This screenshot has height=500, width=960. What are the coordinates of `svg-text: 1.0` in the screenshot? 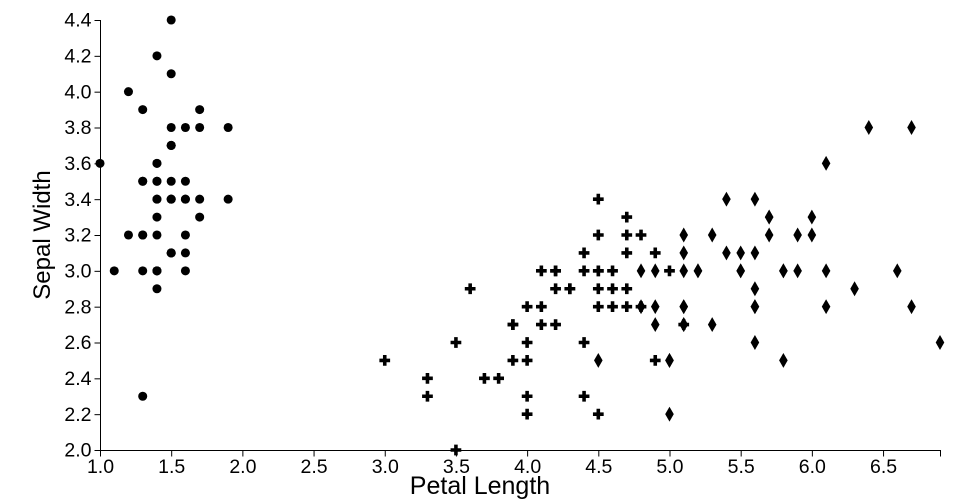 It's located at (100, 467).